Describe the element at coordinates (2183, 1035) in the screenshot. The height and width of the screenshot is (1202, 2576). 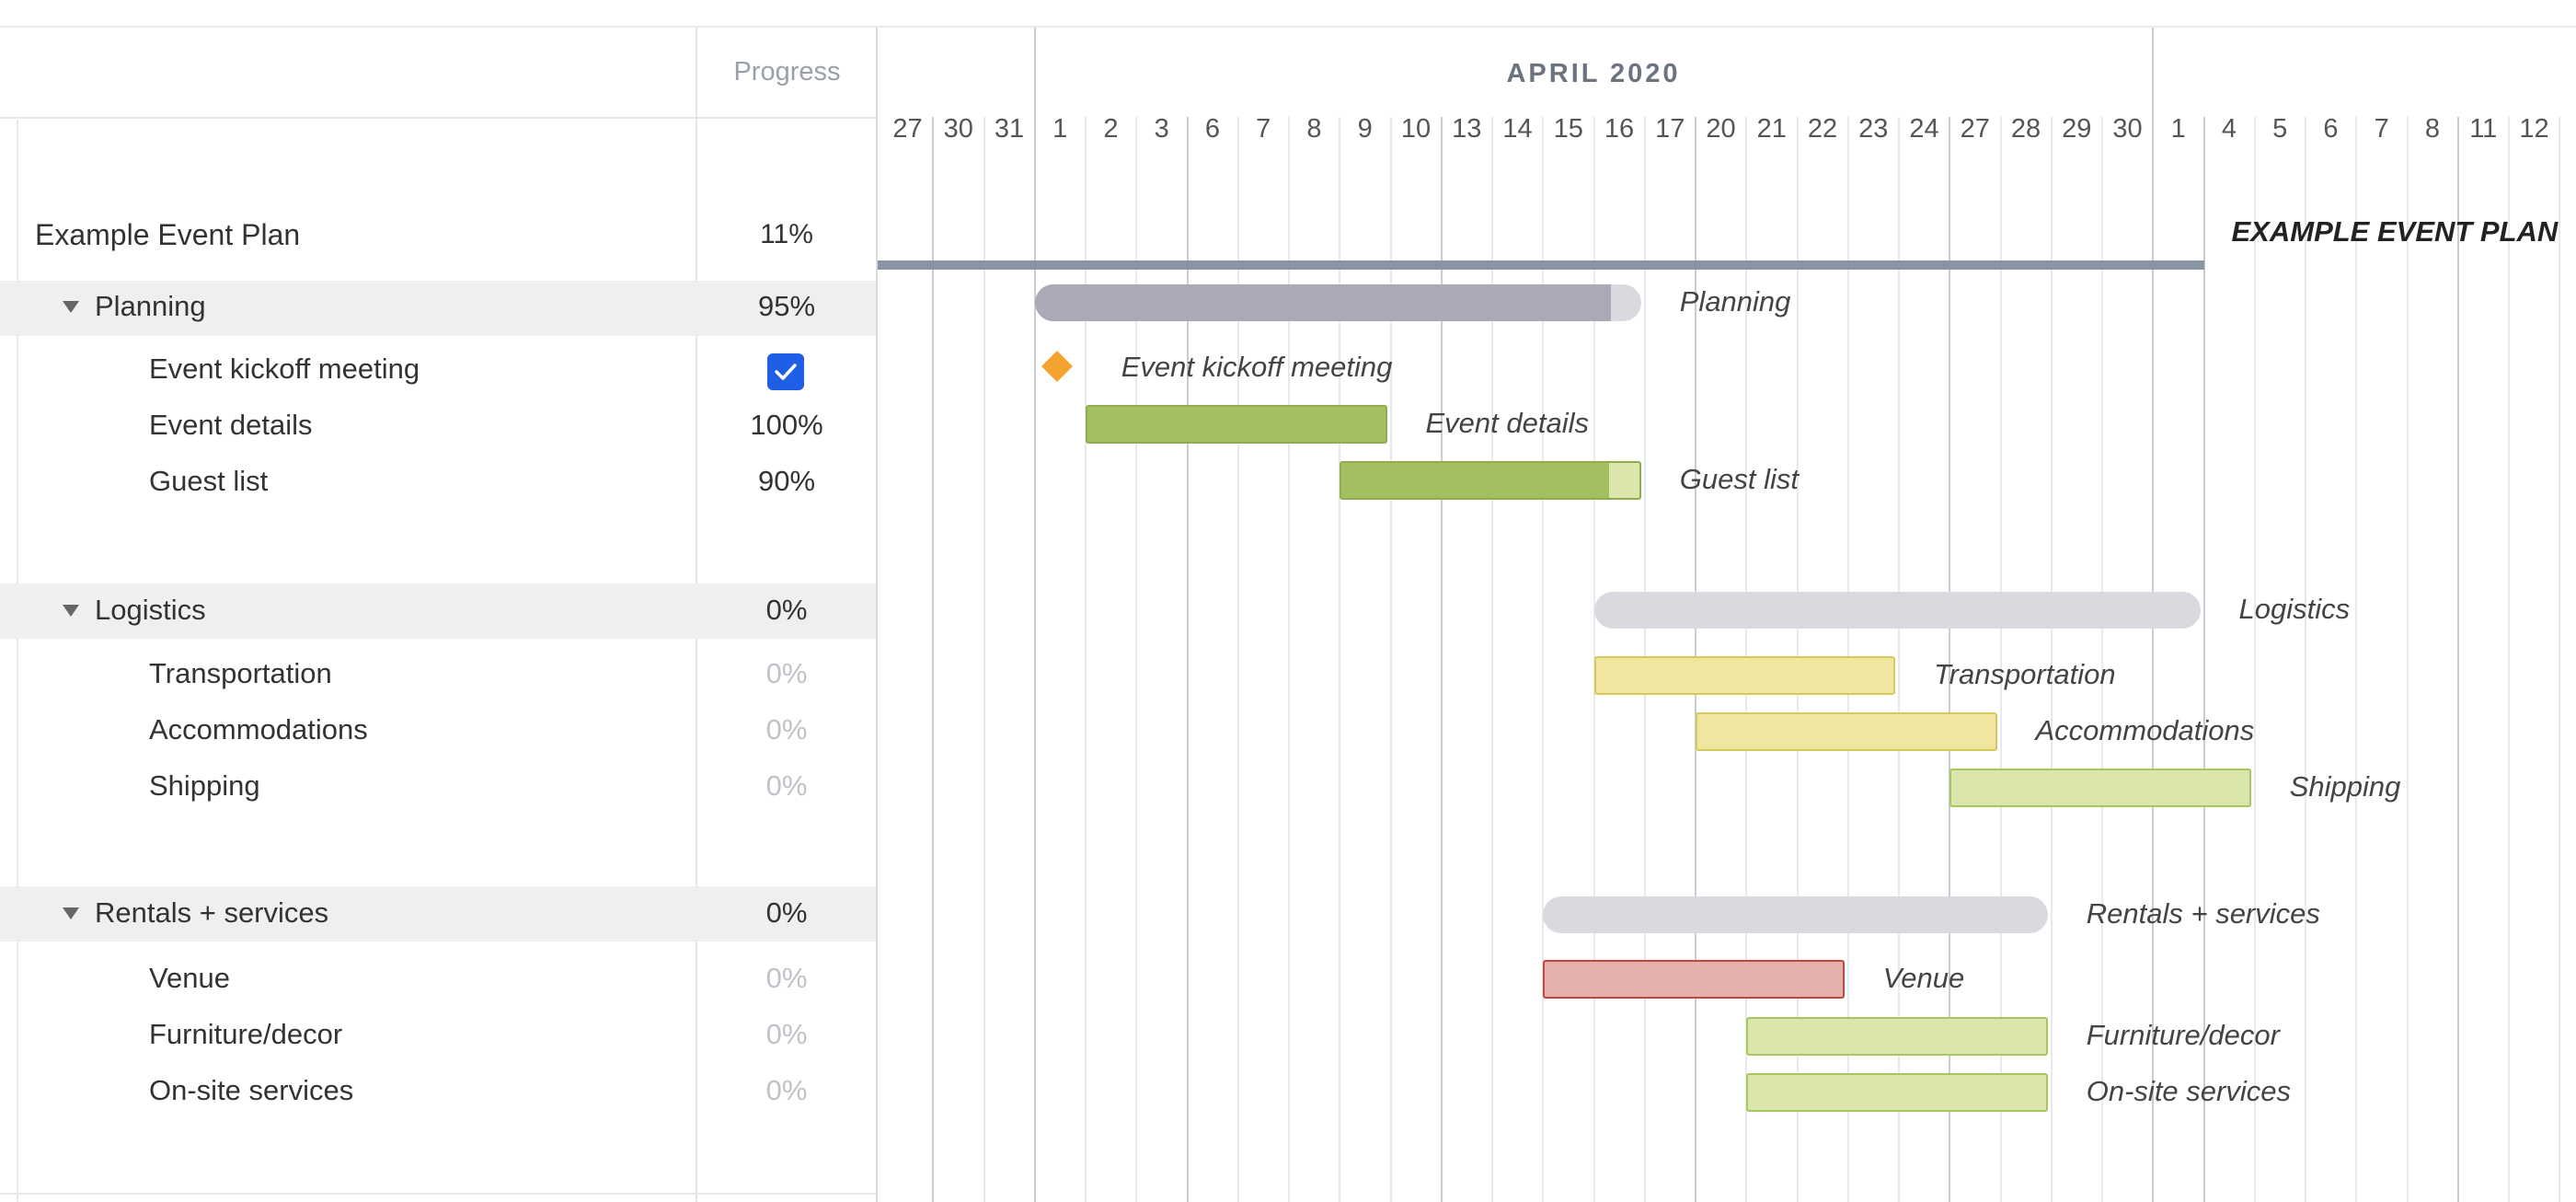
I see `bar-label-furniture-decor: Furniture/decor` at that location.